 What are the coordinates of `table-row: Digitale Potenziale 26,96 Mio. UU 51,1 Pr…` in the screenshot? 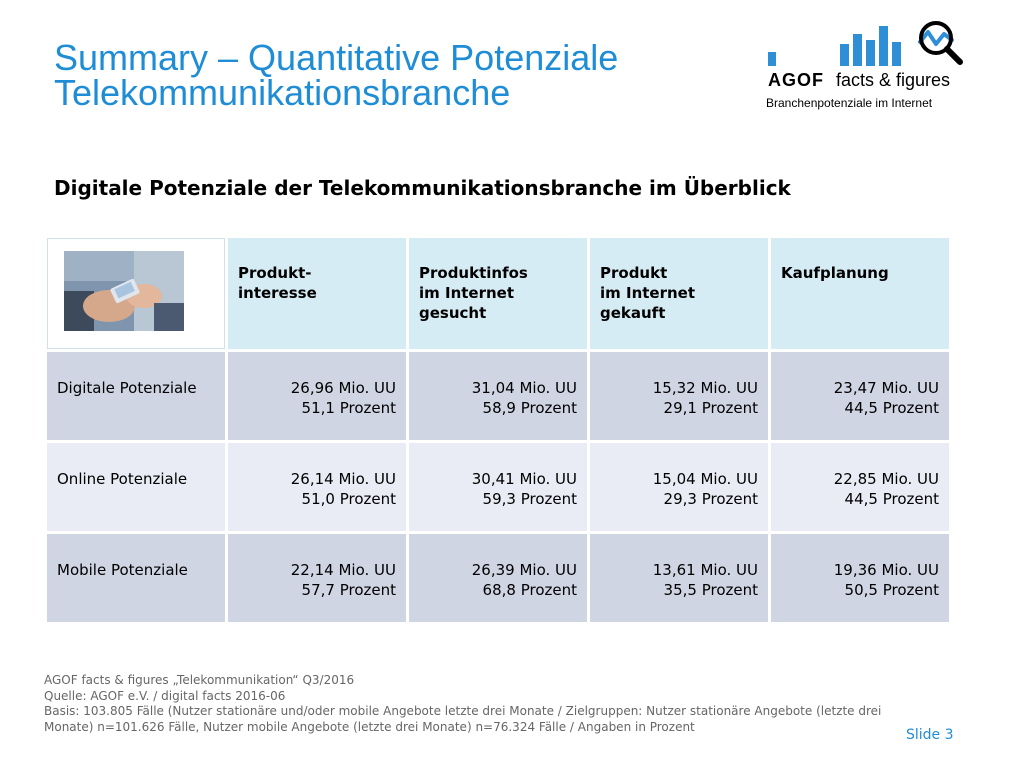 It's located at (498, 396).